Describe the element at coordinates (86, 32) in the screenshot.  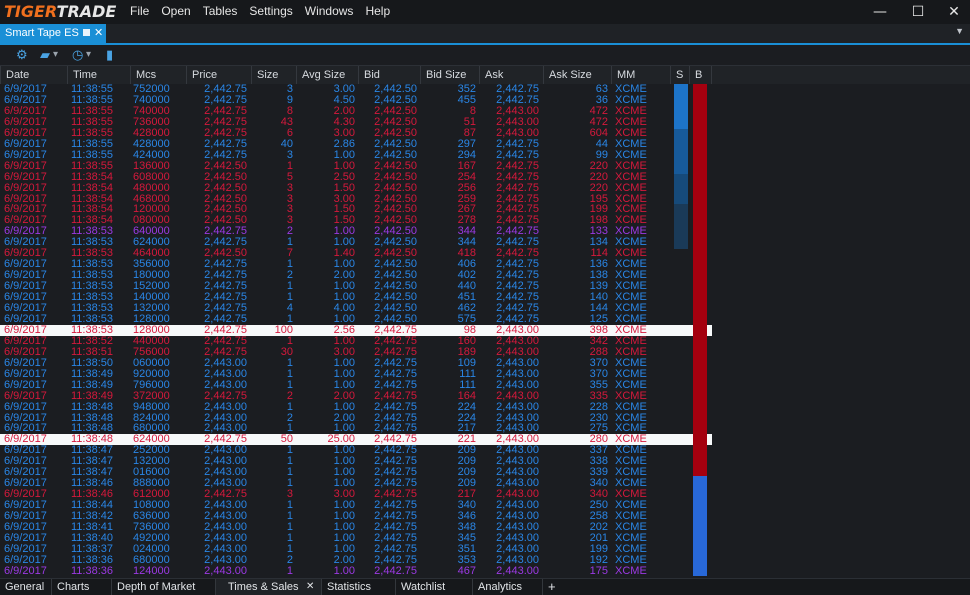
I see `pin-icon` at that location.